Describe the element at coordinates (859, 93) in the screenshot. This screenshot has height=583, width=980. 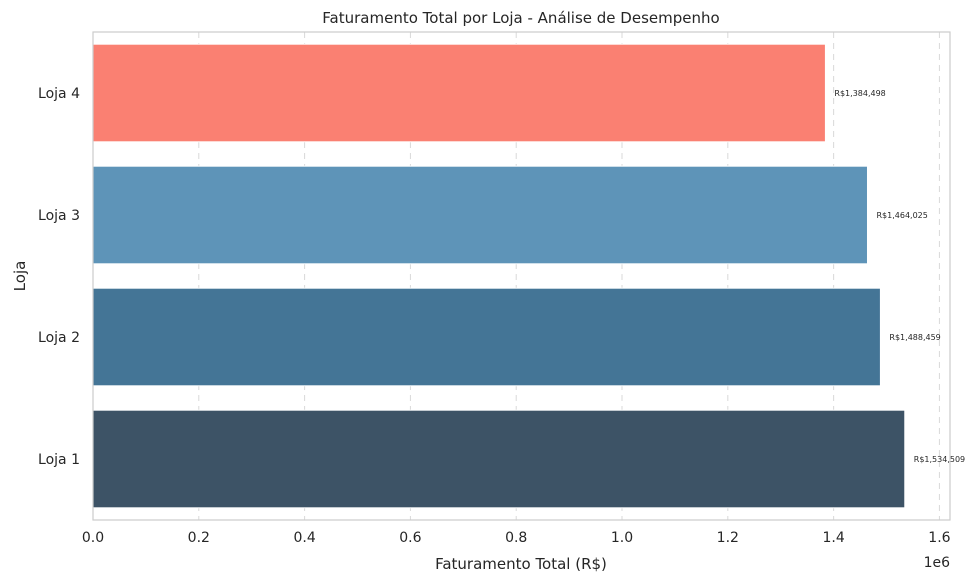
I see `bar-value-label: R$1,384,498` at that location.